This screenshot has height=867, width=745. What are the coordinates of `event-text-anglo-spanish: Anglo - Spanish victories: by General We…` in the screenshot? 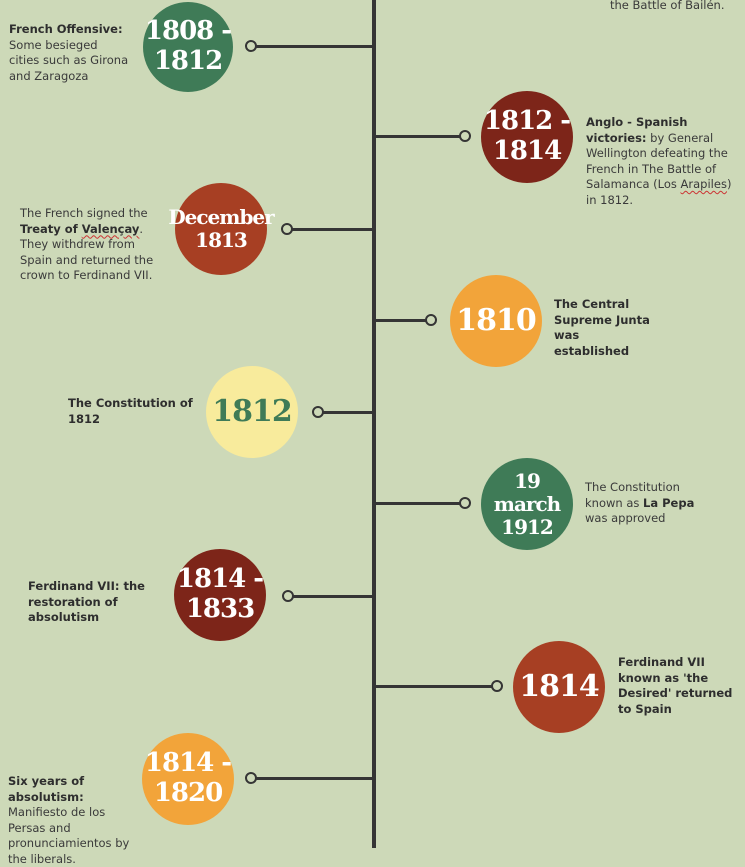 It's located at (659, 161).